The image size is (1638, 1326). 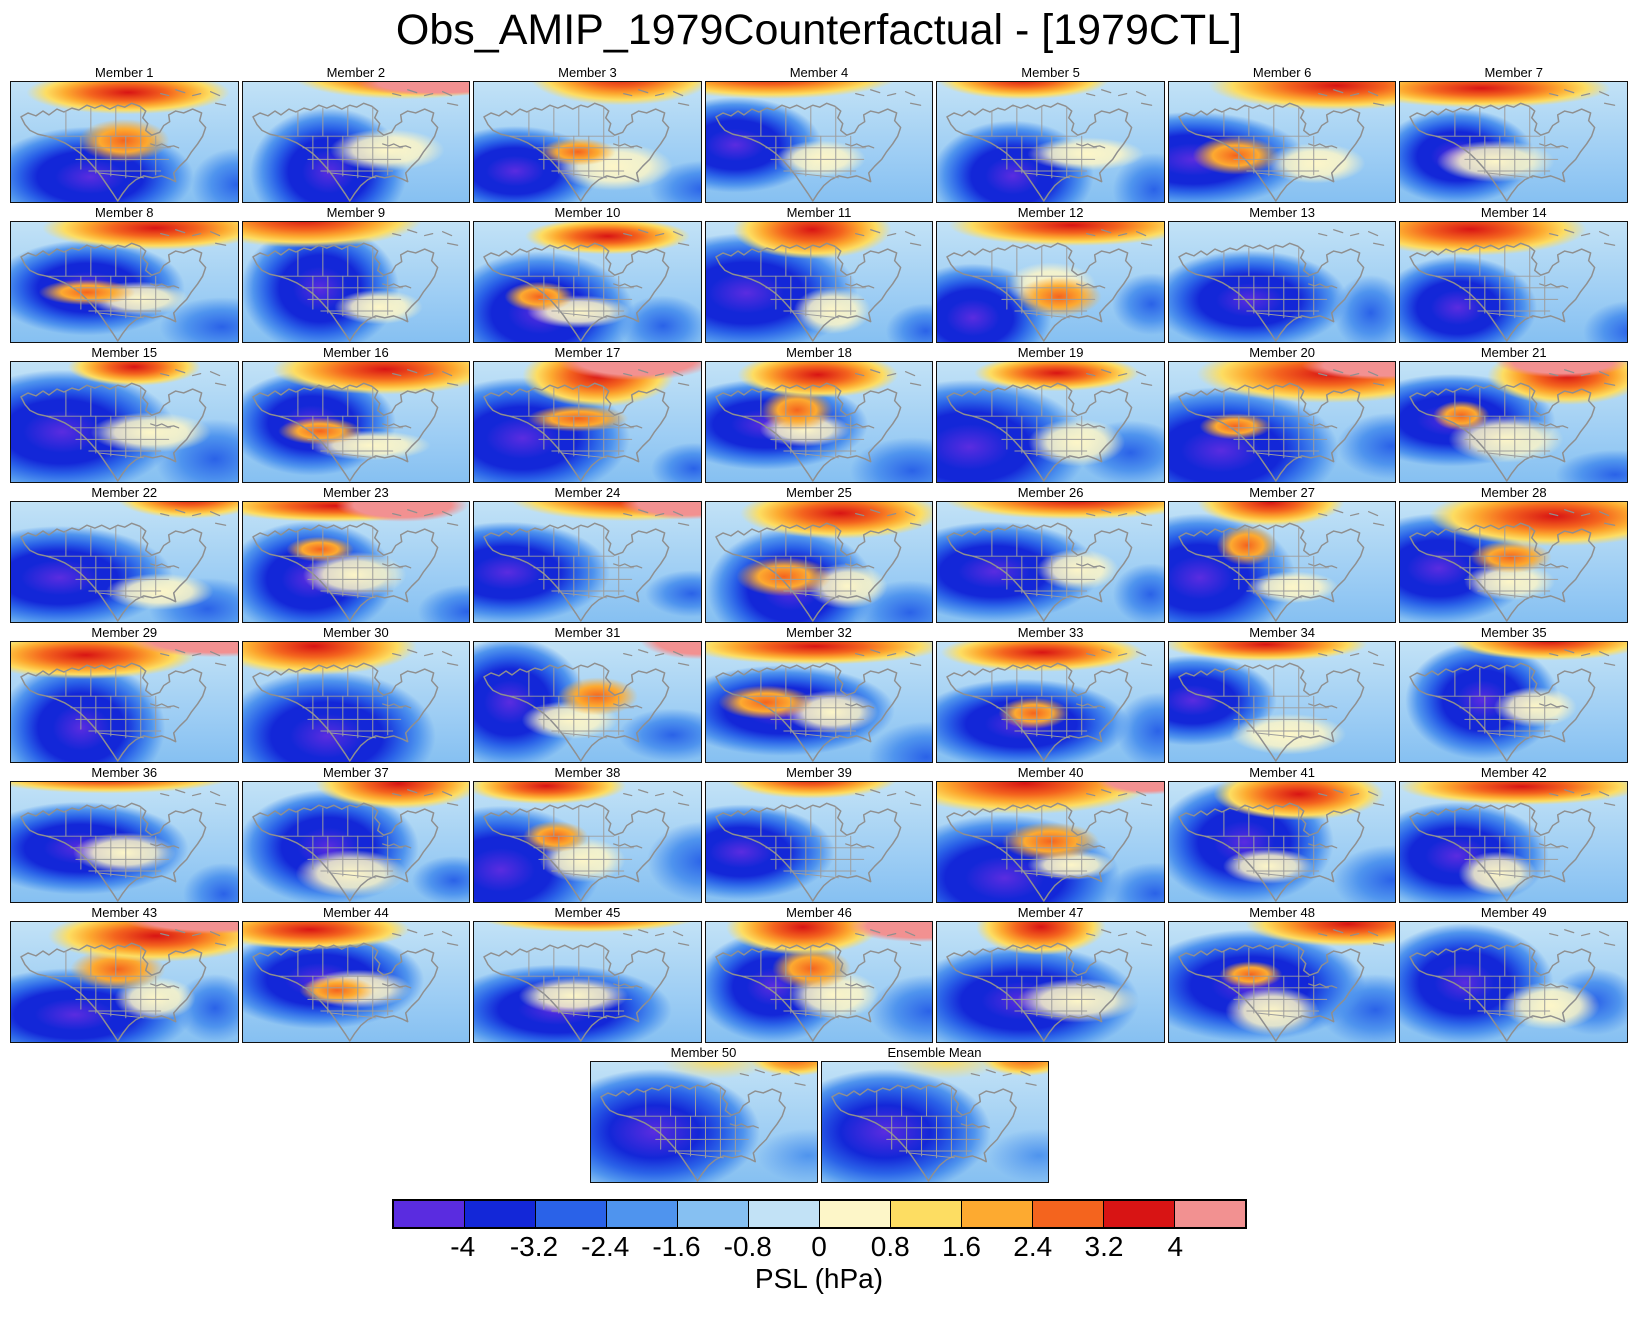 I want to click on colorbar-tick-labels: -4 -3.2 -2.4 -1.6 -0.8 0 0.8 1.6 2.4 3.2 4, so click(x=819, y=1247).